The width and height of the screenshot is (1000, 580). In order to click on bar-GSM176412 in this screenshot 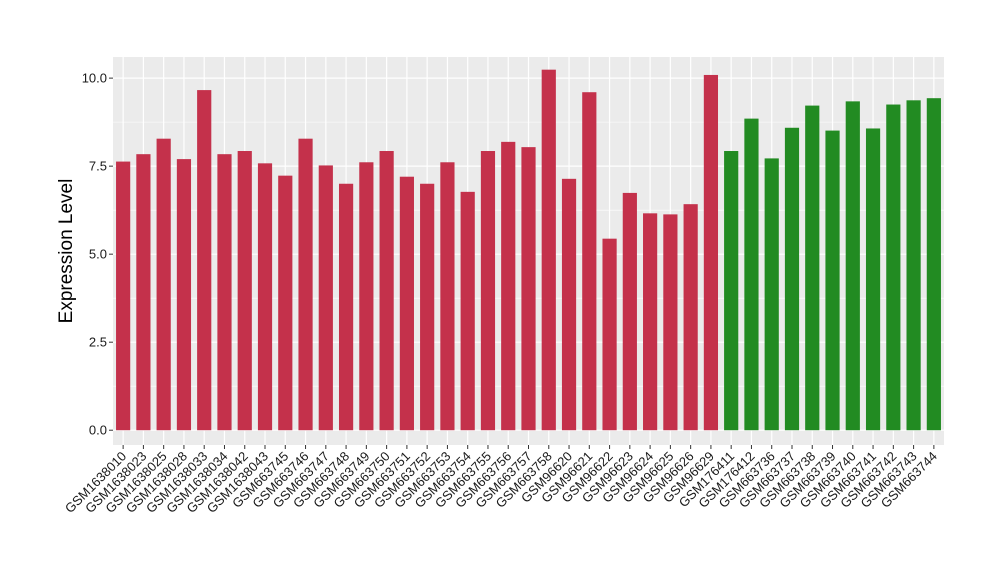, I will do `click(751, 274)`.